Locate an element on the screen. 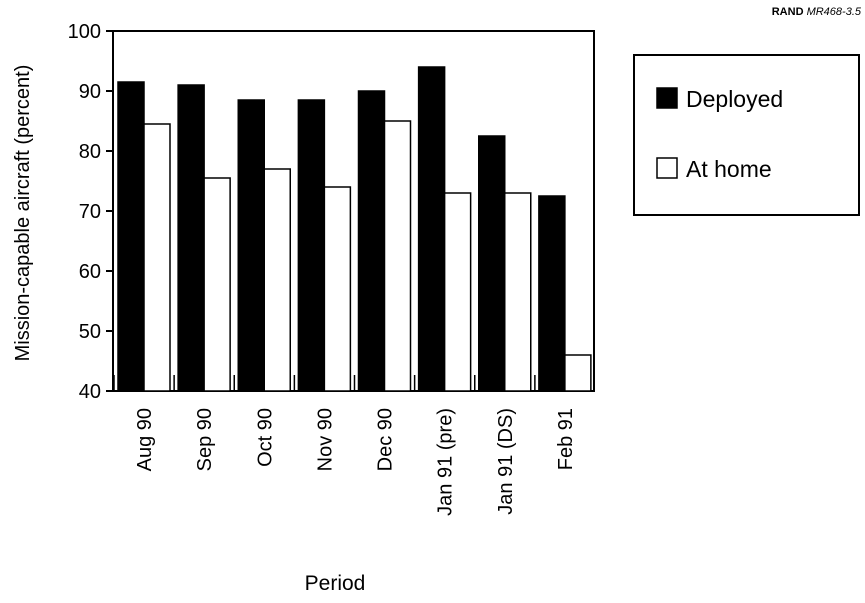 This screenshot has width=865, height=603. y-tick-label: 60 is located at coordinates (90, 272).